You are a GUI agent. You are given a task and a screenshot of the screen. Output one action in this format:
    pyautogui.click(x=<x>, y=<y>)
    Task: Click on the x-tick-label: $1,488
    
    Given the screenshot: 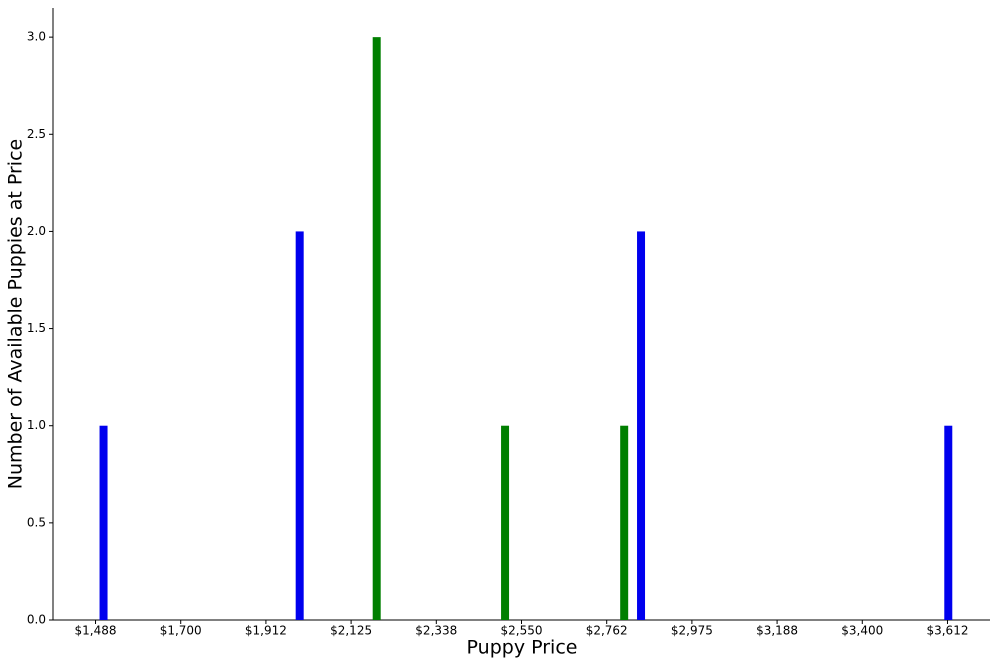 What is the action you would take?
    pyautogui.click(x=96, y=631)
    